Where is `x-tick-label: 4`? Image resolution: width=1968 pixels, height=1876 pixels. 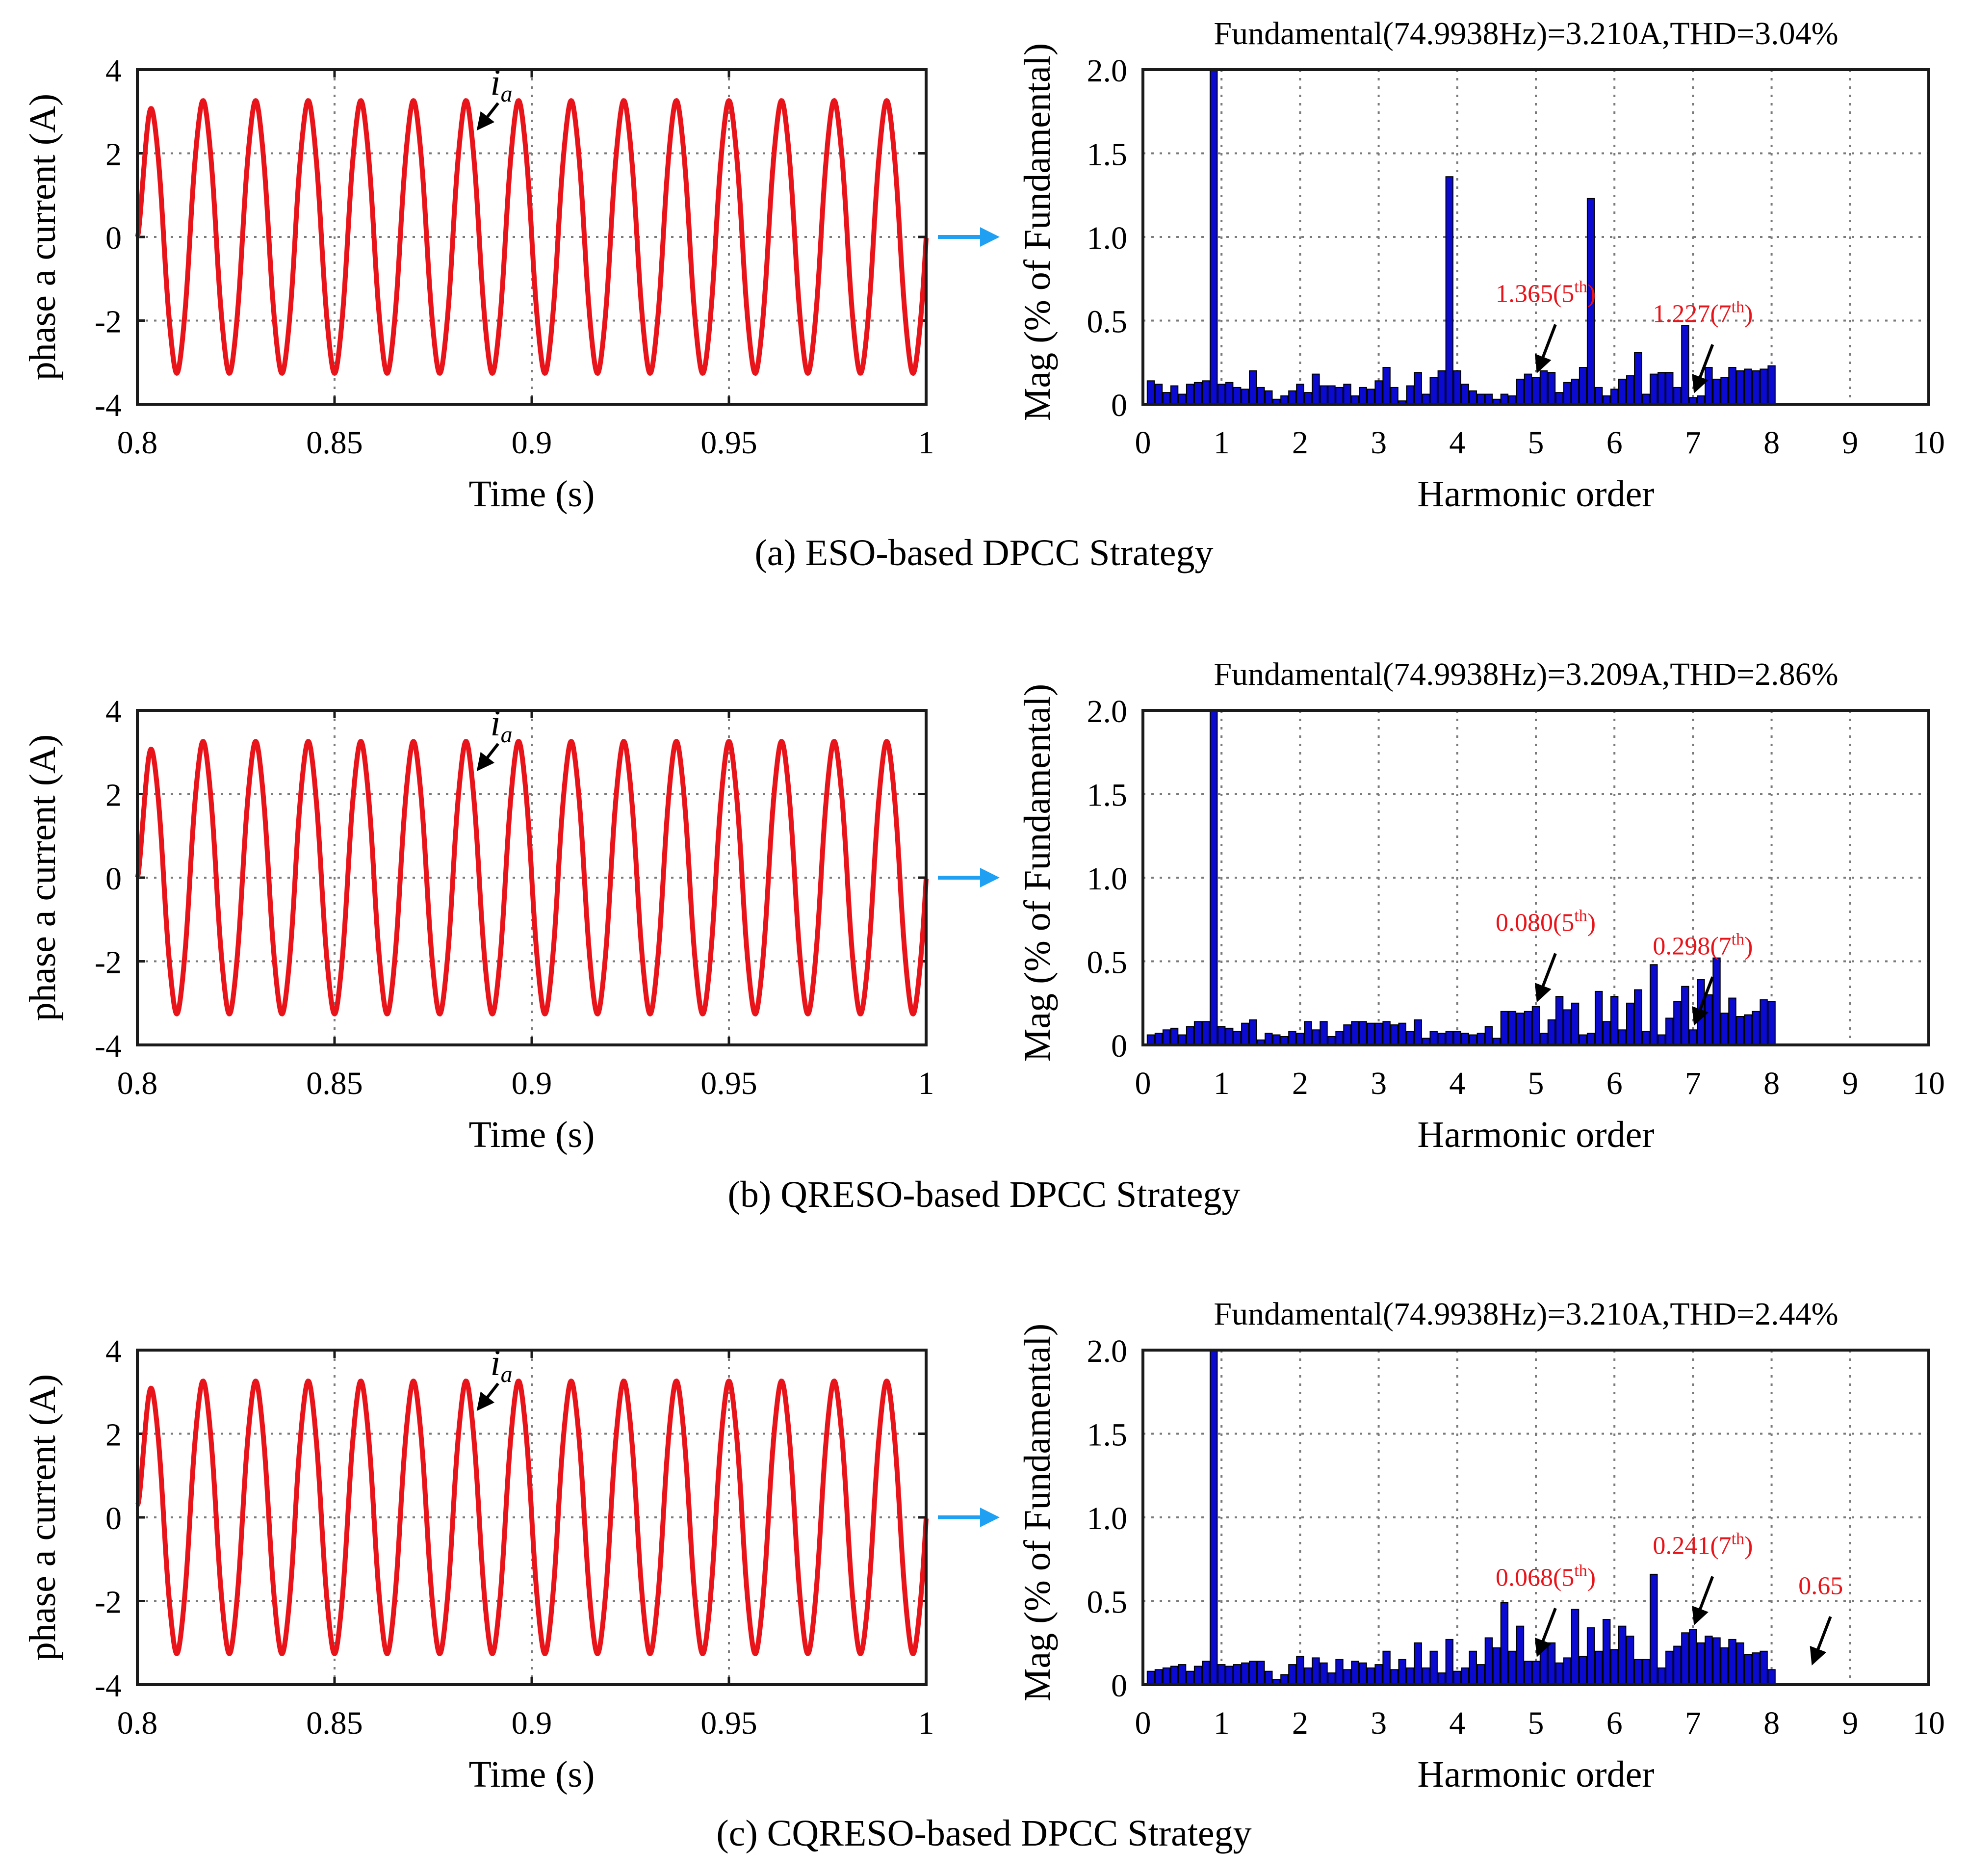
x-tick-label: 4 is located at coordinates (1457, 1723).